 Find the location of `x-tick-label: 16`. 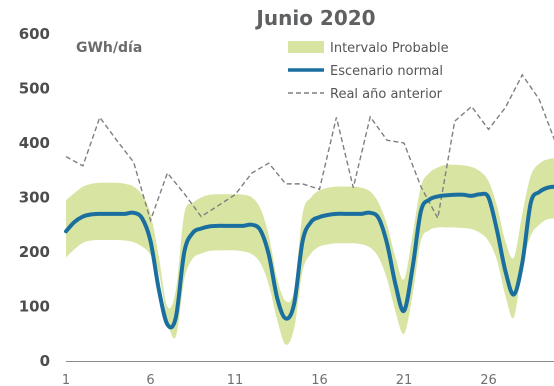

x-tick-label: 16 is located at coordinates (319, 379).